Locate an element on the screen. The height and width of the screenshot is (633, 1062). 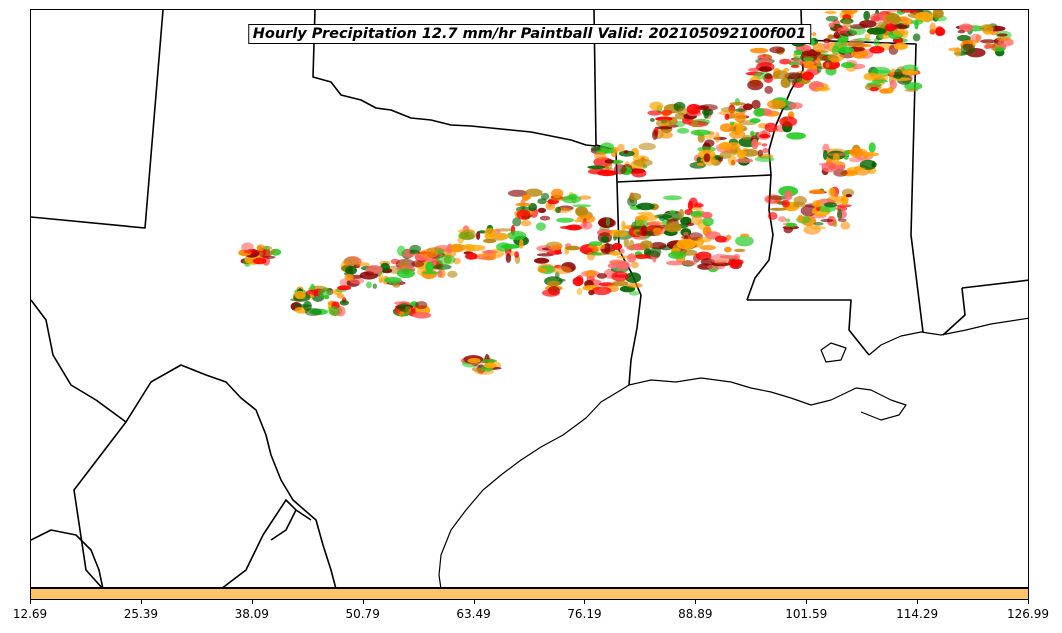
colorbar-tick-label: 126.99 is located at coordinates (1028, 614).